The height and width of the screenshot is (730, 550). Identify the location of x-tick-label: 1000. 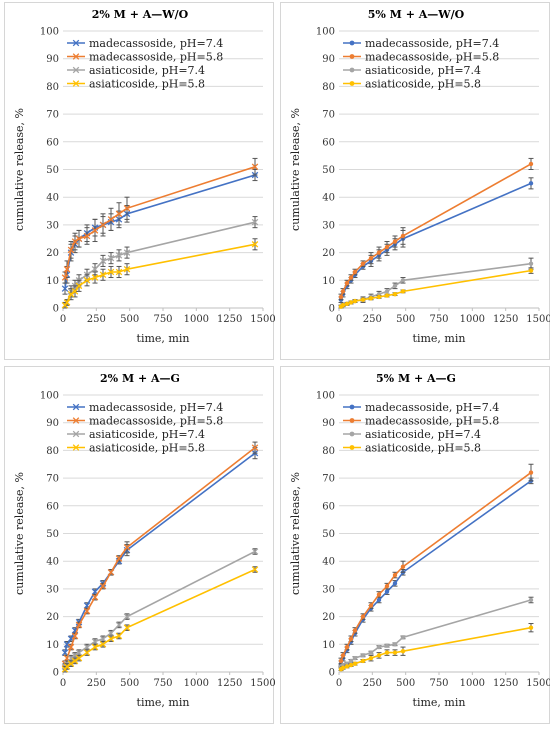
(196, 683).